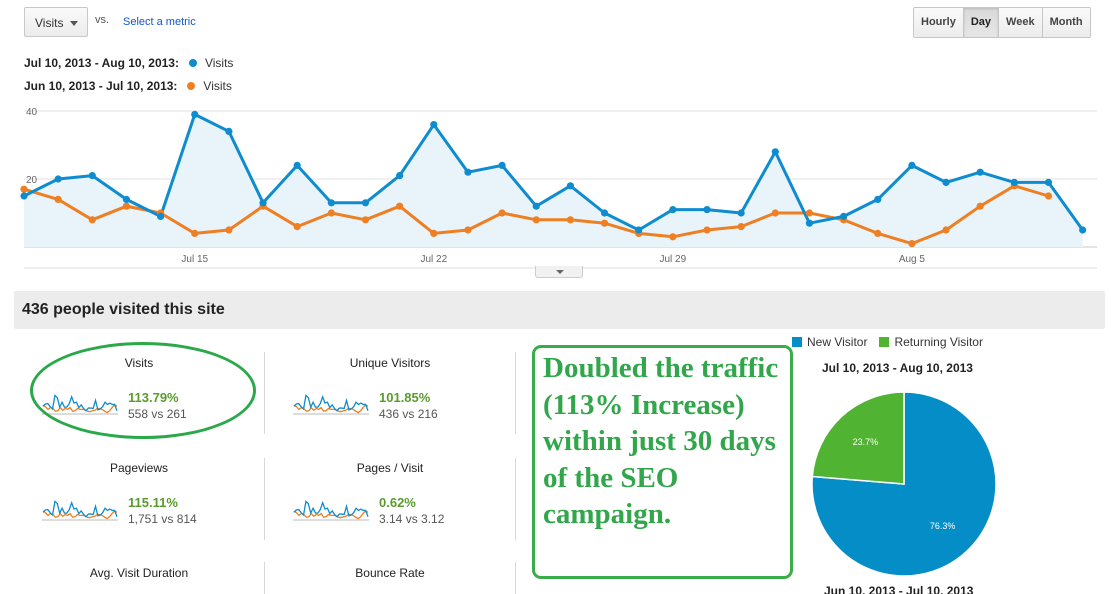 The width and height of the screenshot is (1111, 594). Describe the element at coordinates (217, 86) in the screenshot. I see `legend-series-previous: Visits` at that location.